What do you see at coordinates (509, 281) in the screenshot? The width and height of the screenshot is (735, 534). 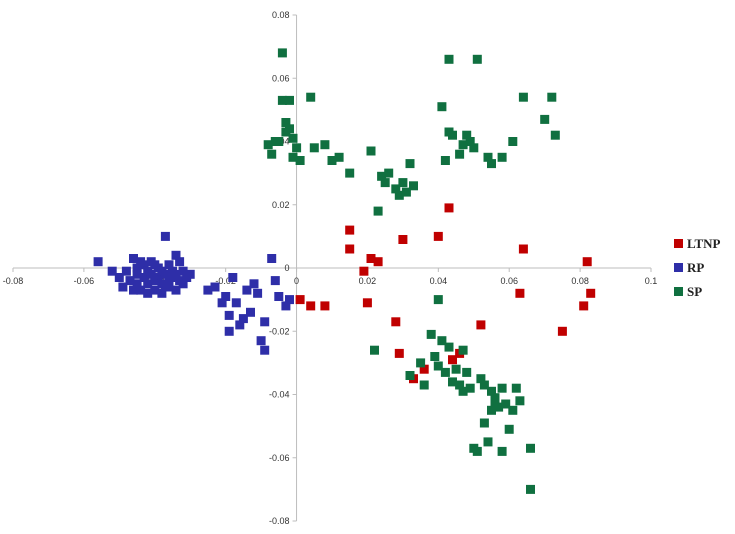 I see `x-tick-label: 0.06` at bounding box center [509, 281].